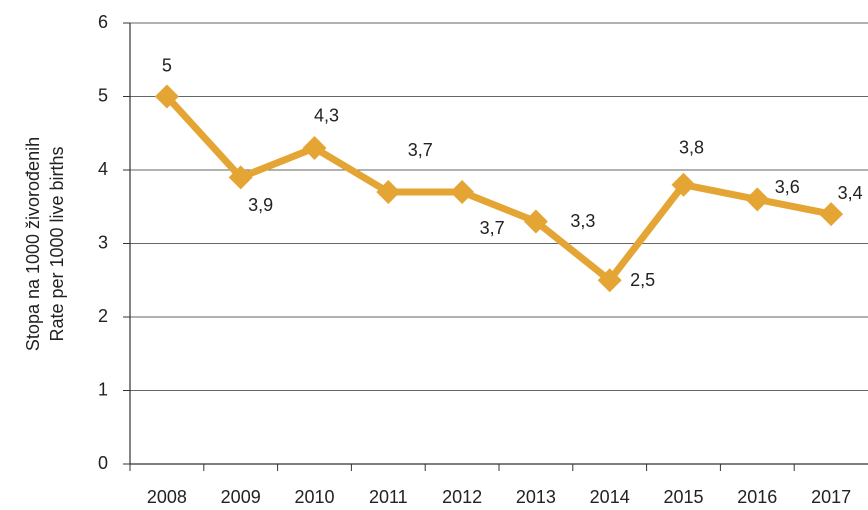  What do you see at coordinates (103, 169) in the screenshot?
I see `y-tick-label: 4` at bounding box center [103, 169].